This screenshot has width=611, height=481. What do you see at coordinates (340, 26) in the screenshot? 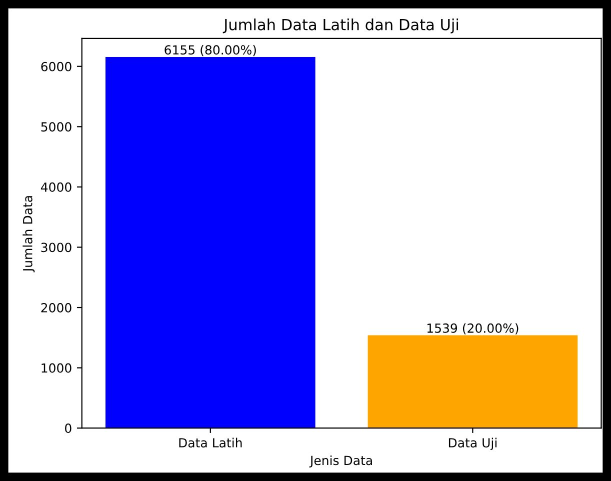
I see `chart-title: Jumlah Data Latih dan Data Uji` at bounding box center [340, 26].